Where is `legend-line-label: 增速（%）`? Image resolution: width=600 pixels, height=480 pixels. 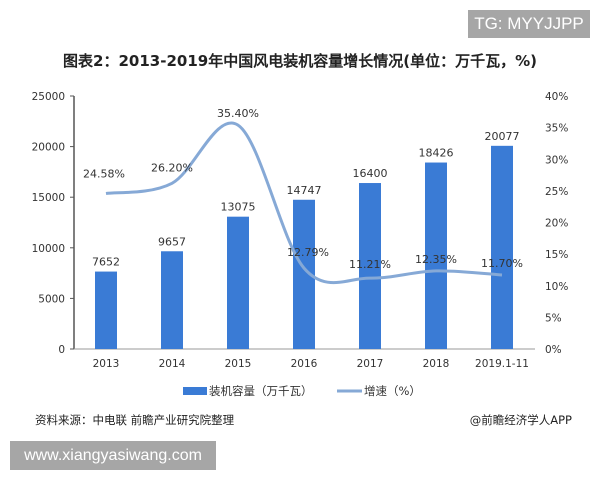
legend-line-label: 增速（%） is located at coordinates (392, 391).